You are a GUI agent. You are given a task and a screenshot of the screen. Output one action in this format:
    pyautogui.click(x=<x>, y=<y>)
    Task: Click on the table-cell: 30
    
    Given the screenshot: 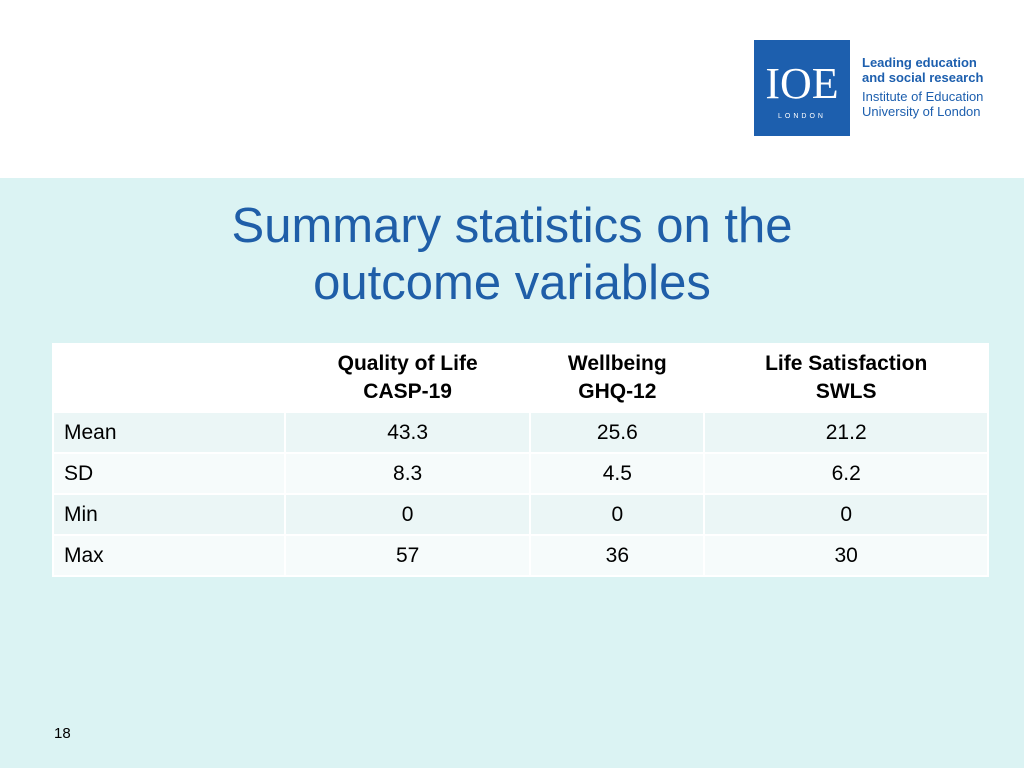 What is the action you would take?
    pyautogui.click(x=846, y=555)
    